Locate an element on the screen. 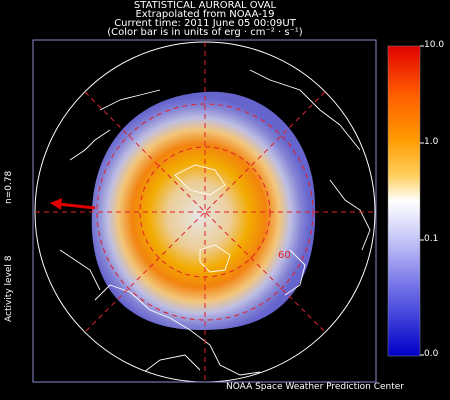 Image resolution: width=450 pixels, height=400 pixels. time-line: Current time: 2011 June 05 00:09UT is located at coordinates (205, 23).